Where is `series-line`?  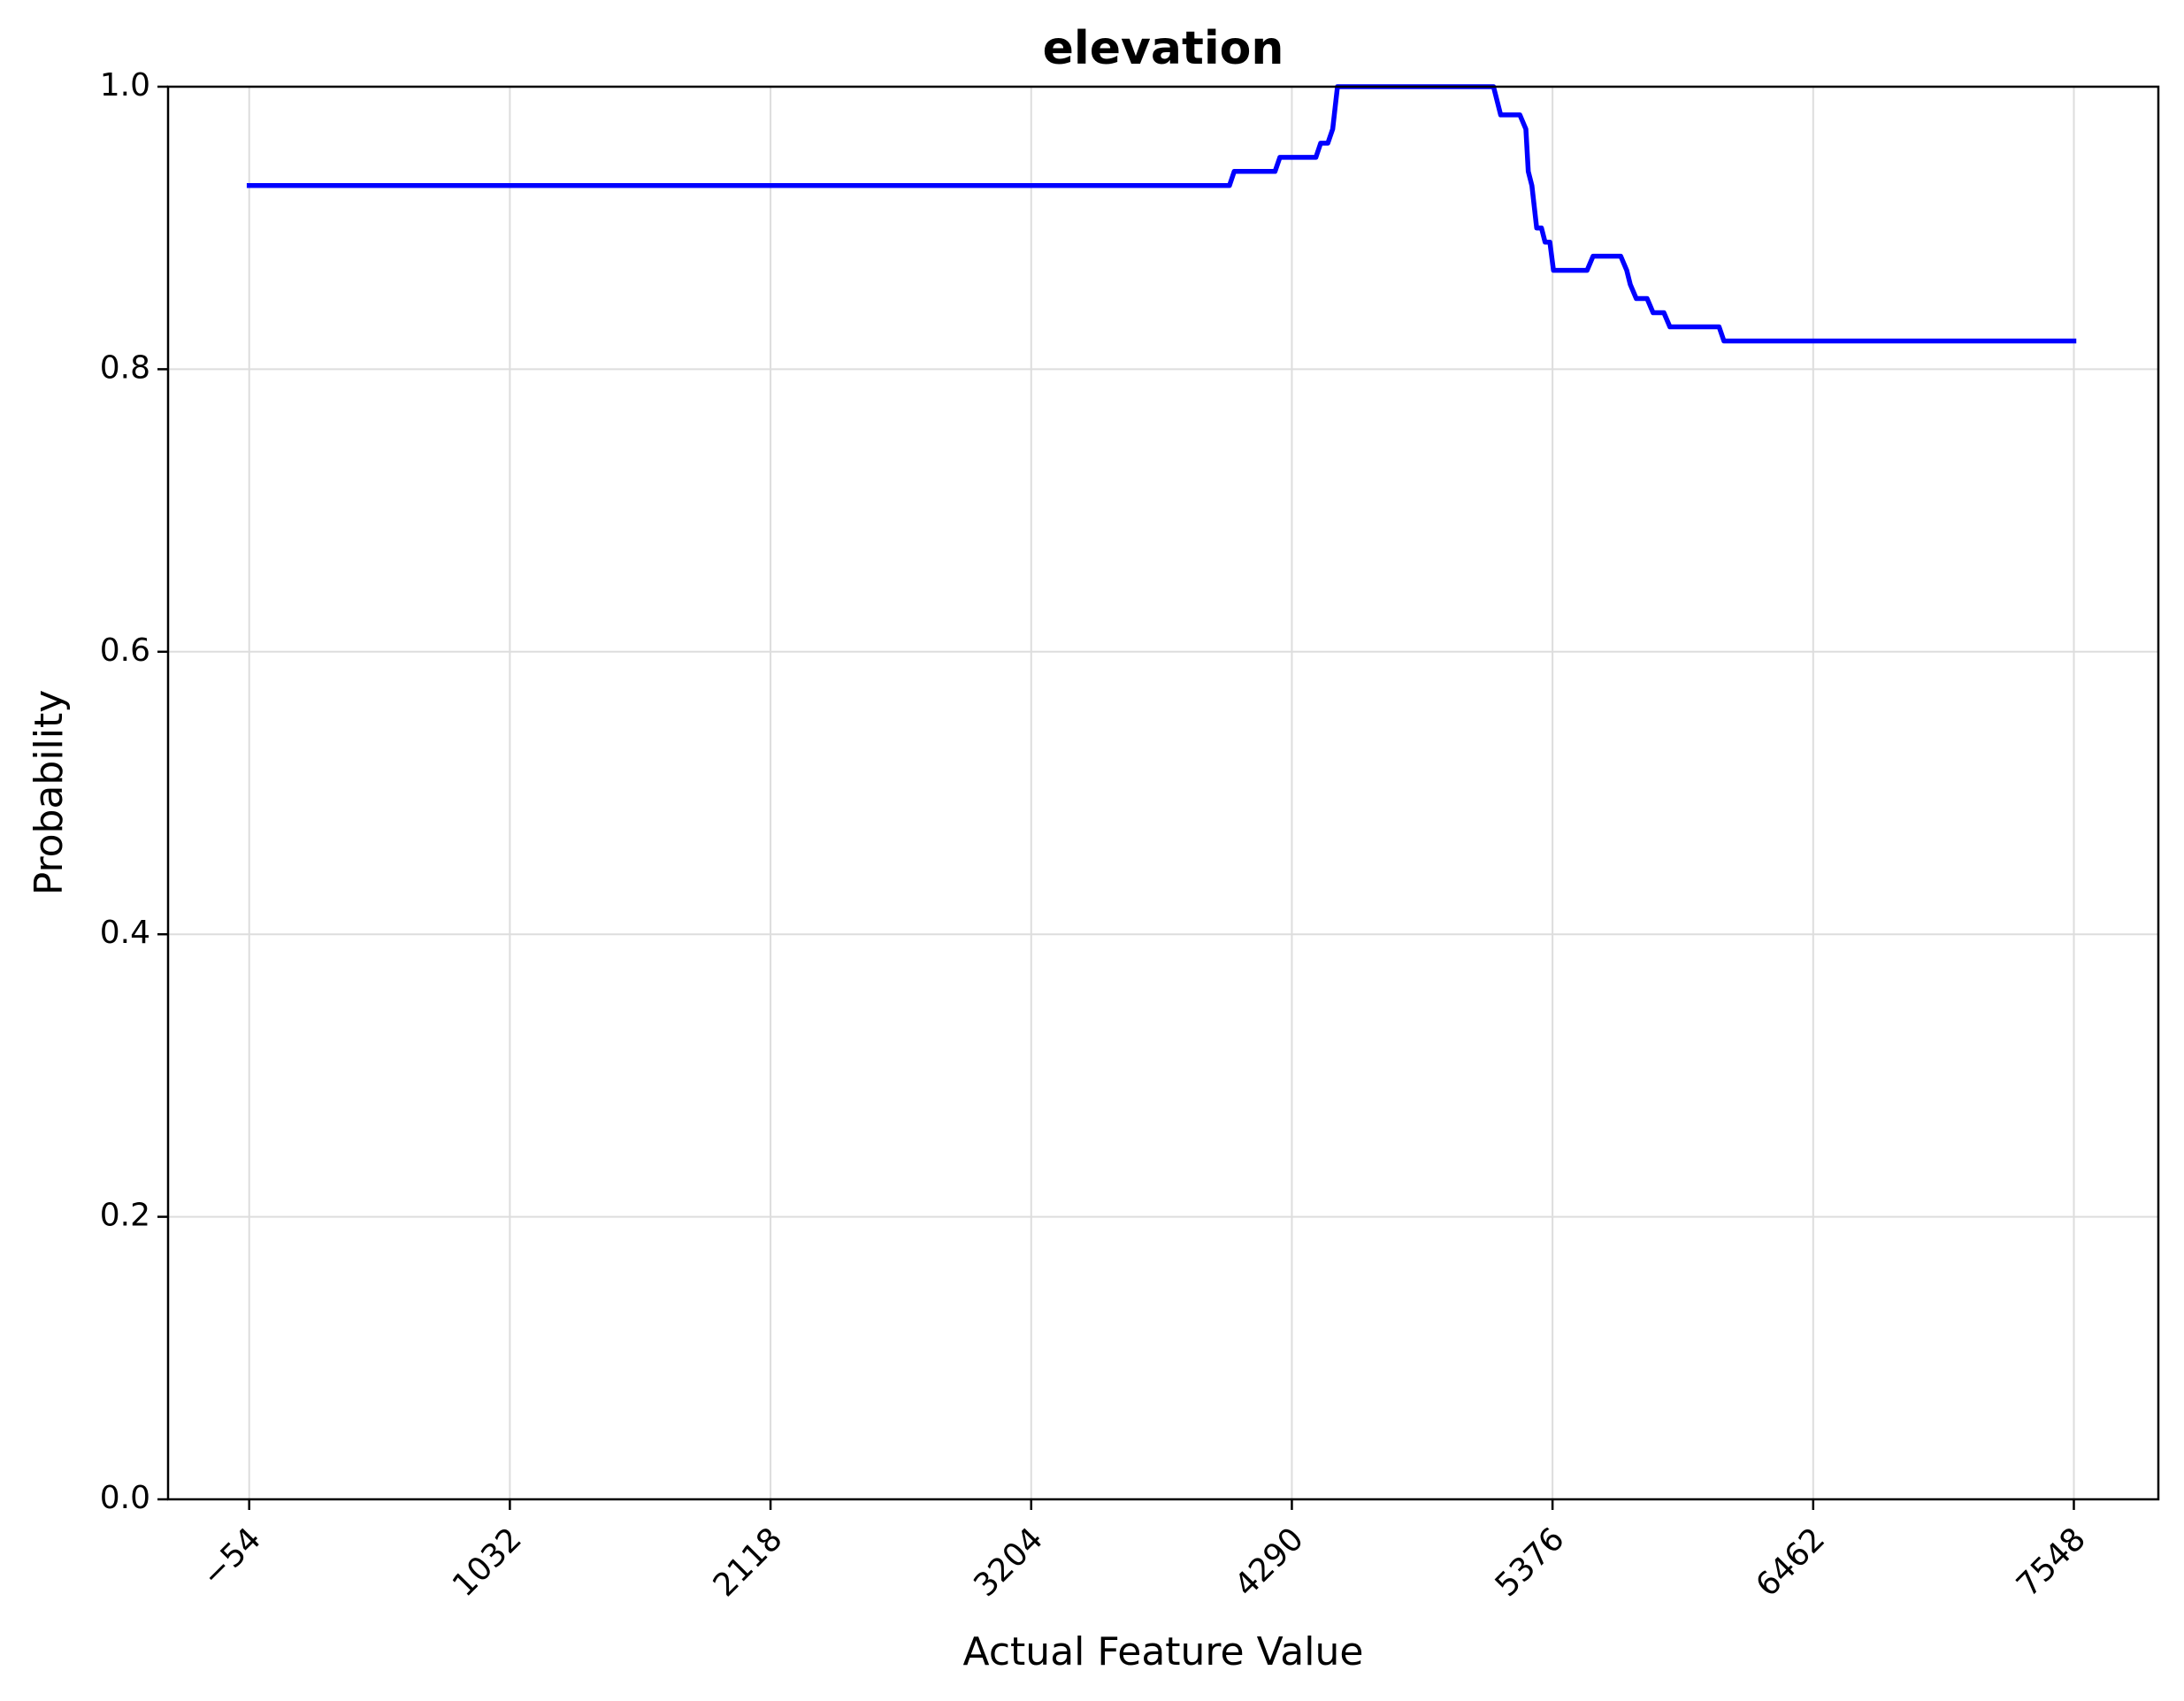
series-line is located at coordinates (1161, 214).